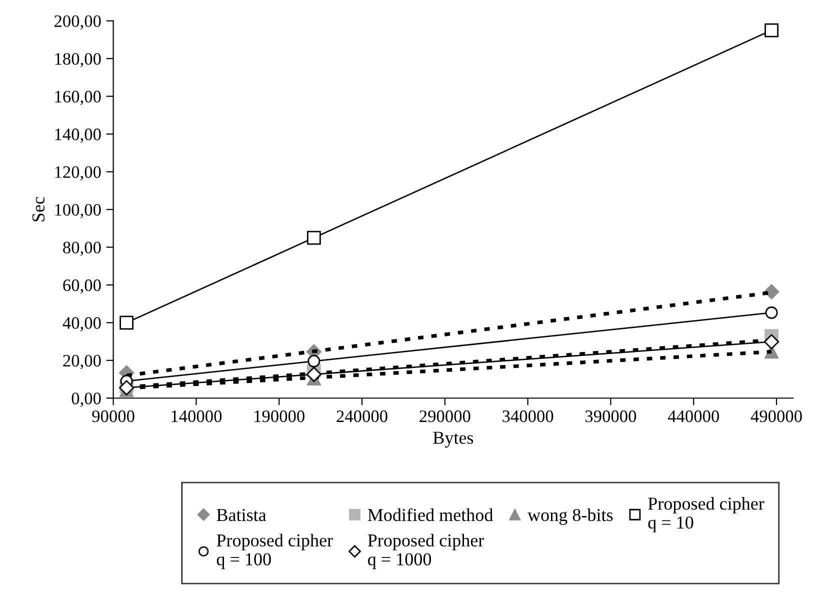 Image resolution: width=827 pixels, height=596 pixels. What do you see at coordinates (82, 249) in the screenshot?
I see `y-tick-label: 80,00` at bounding box center [82, 249].